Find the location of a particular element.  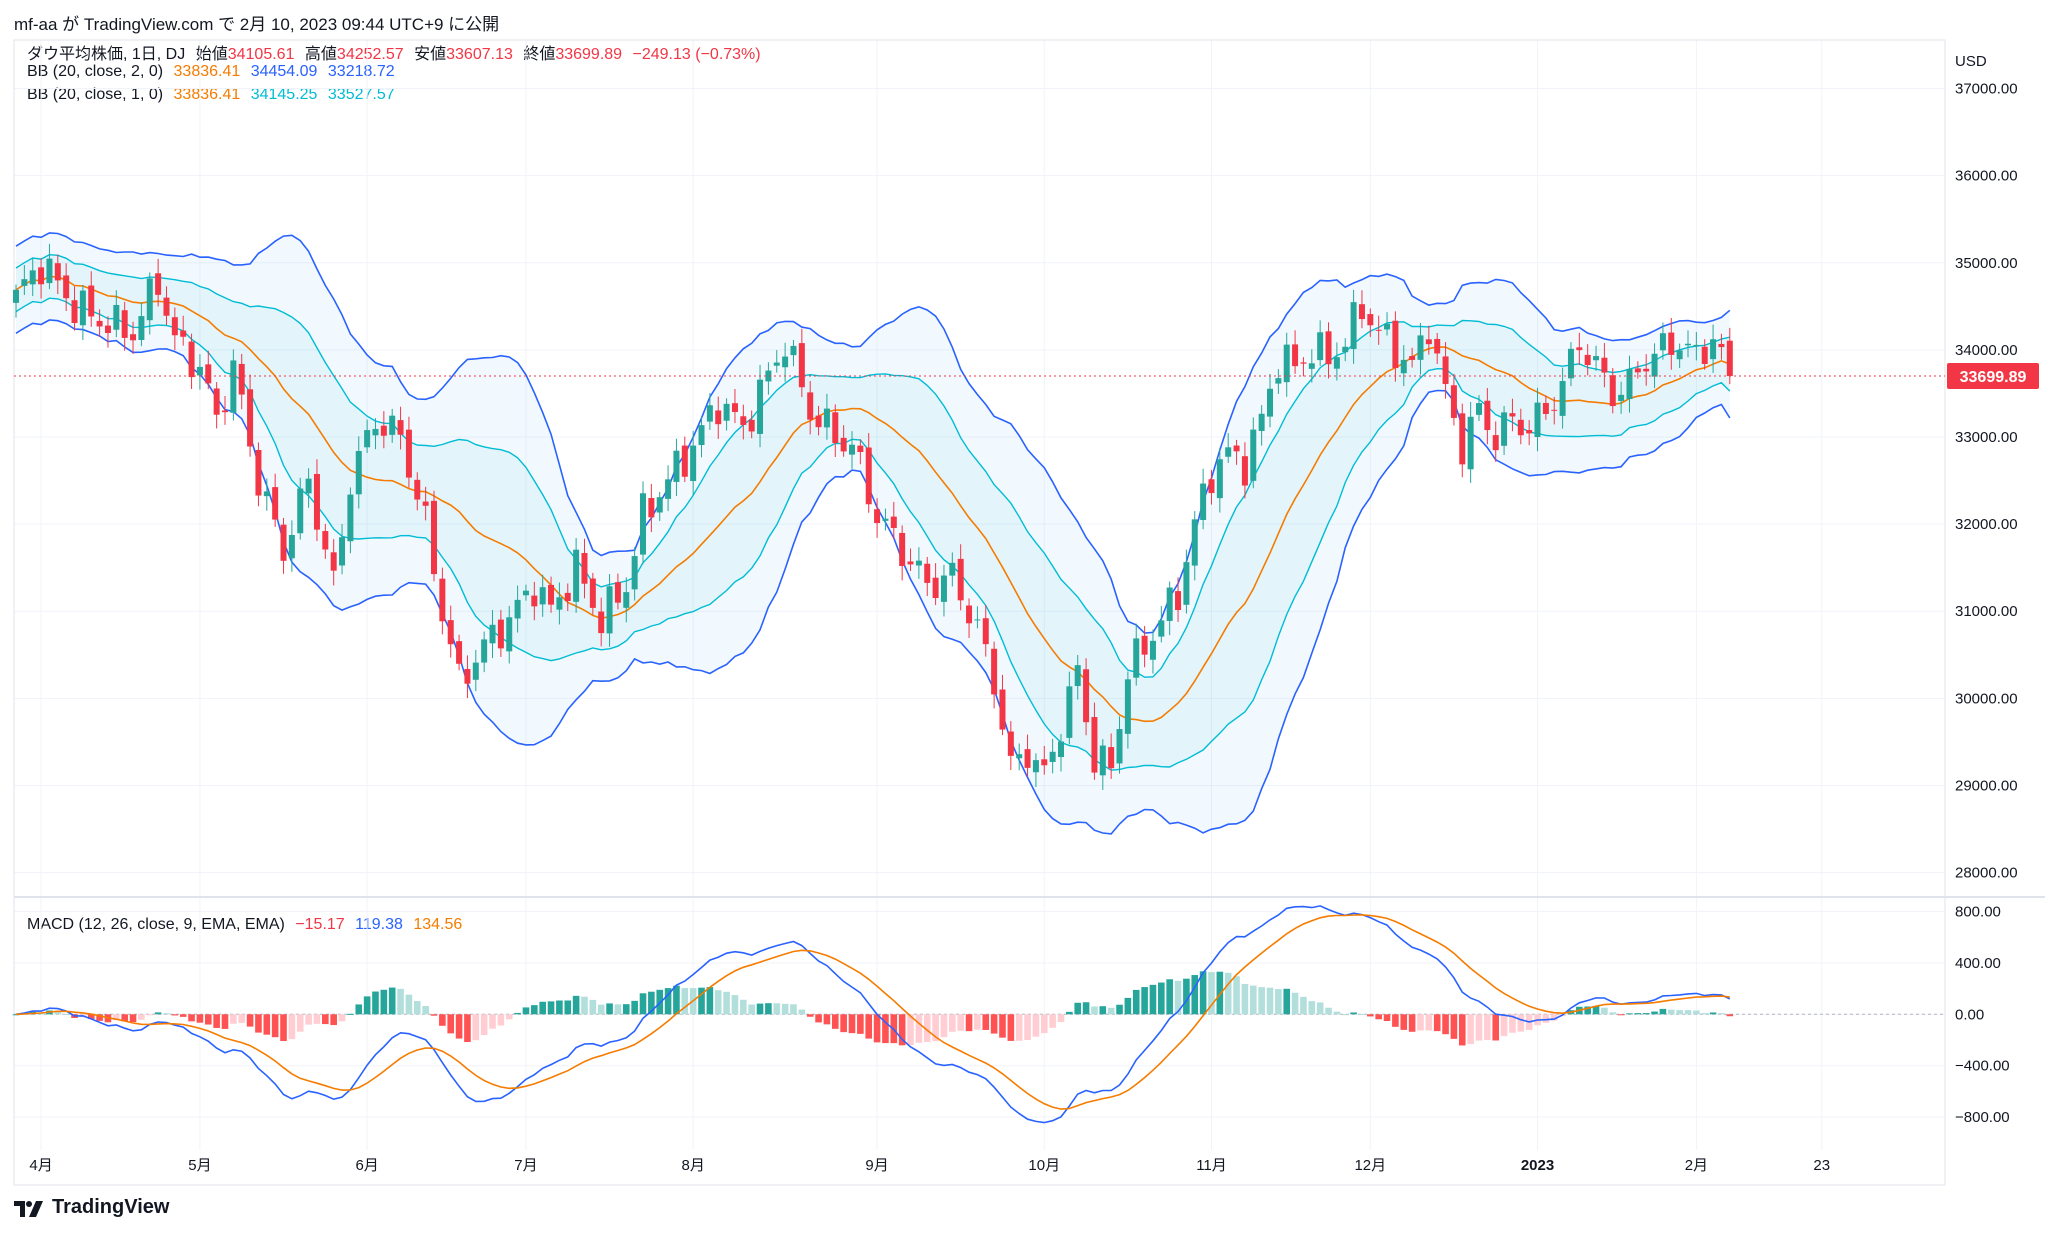

time-tick-label: 6月 is located at coordinates (366, 1165).